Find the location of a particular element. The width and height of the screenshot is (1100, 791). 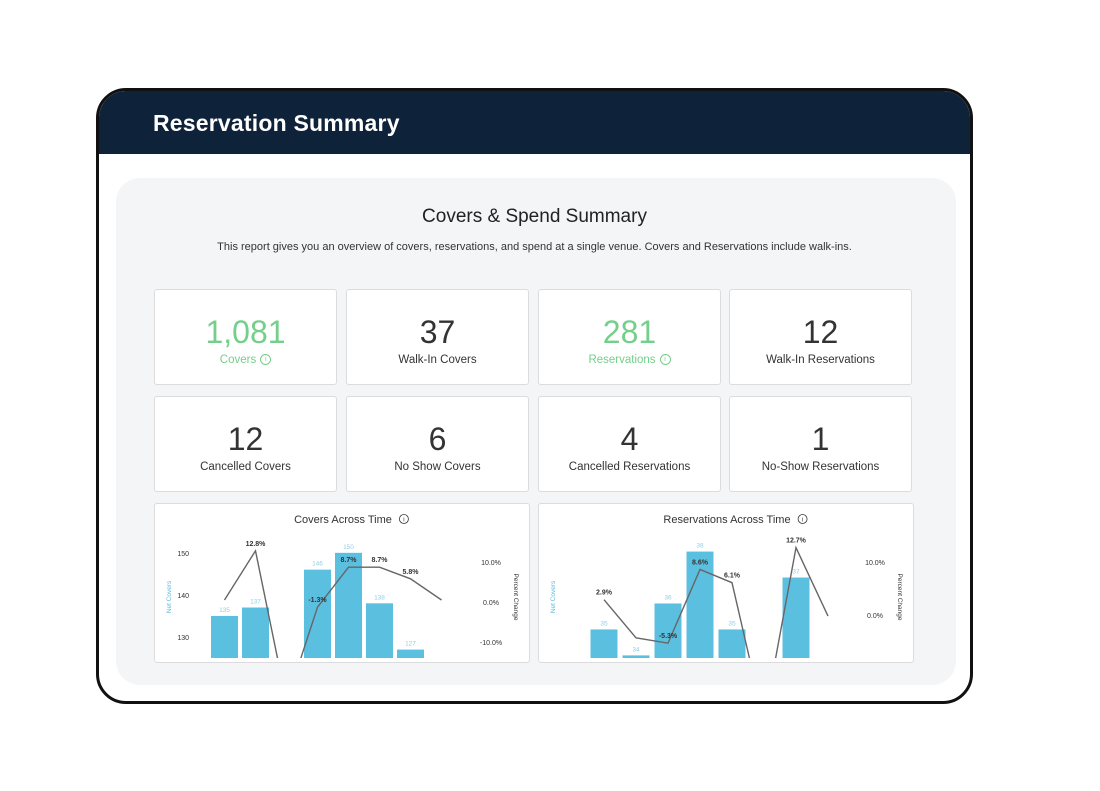

stat-label: Walk-In Covers is located at coordinates (437, 360).